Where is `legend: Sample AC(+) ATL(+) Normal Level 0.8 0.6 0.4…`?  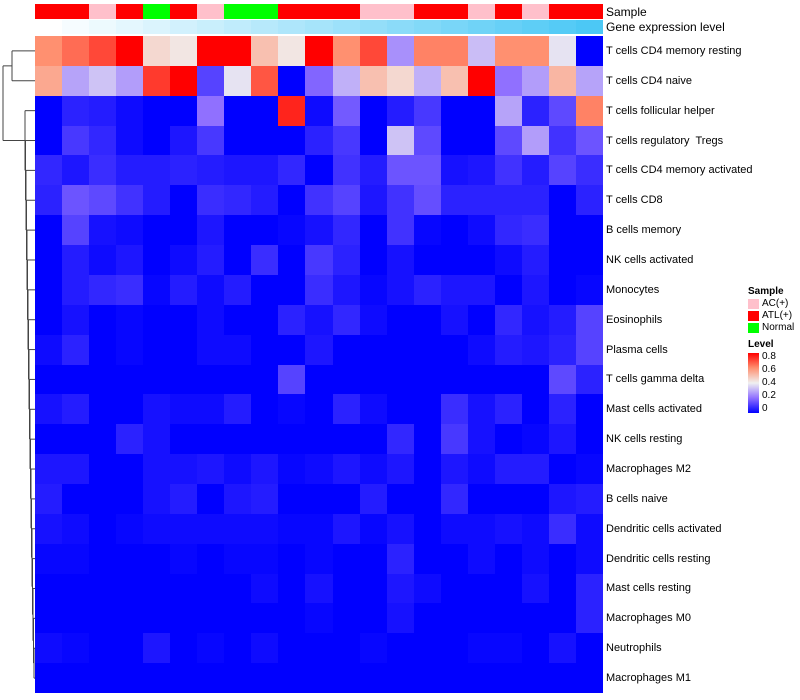
legend: Sample AC(+) ATL(+) Normal Level 0.8 0.6 0.4… is located at coordinates (771, 350).